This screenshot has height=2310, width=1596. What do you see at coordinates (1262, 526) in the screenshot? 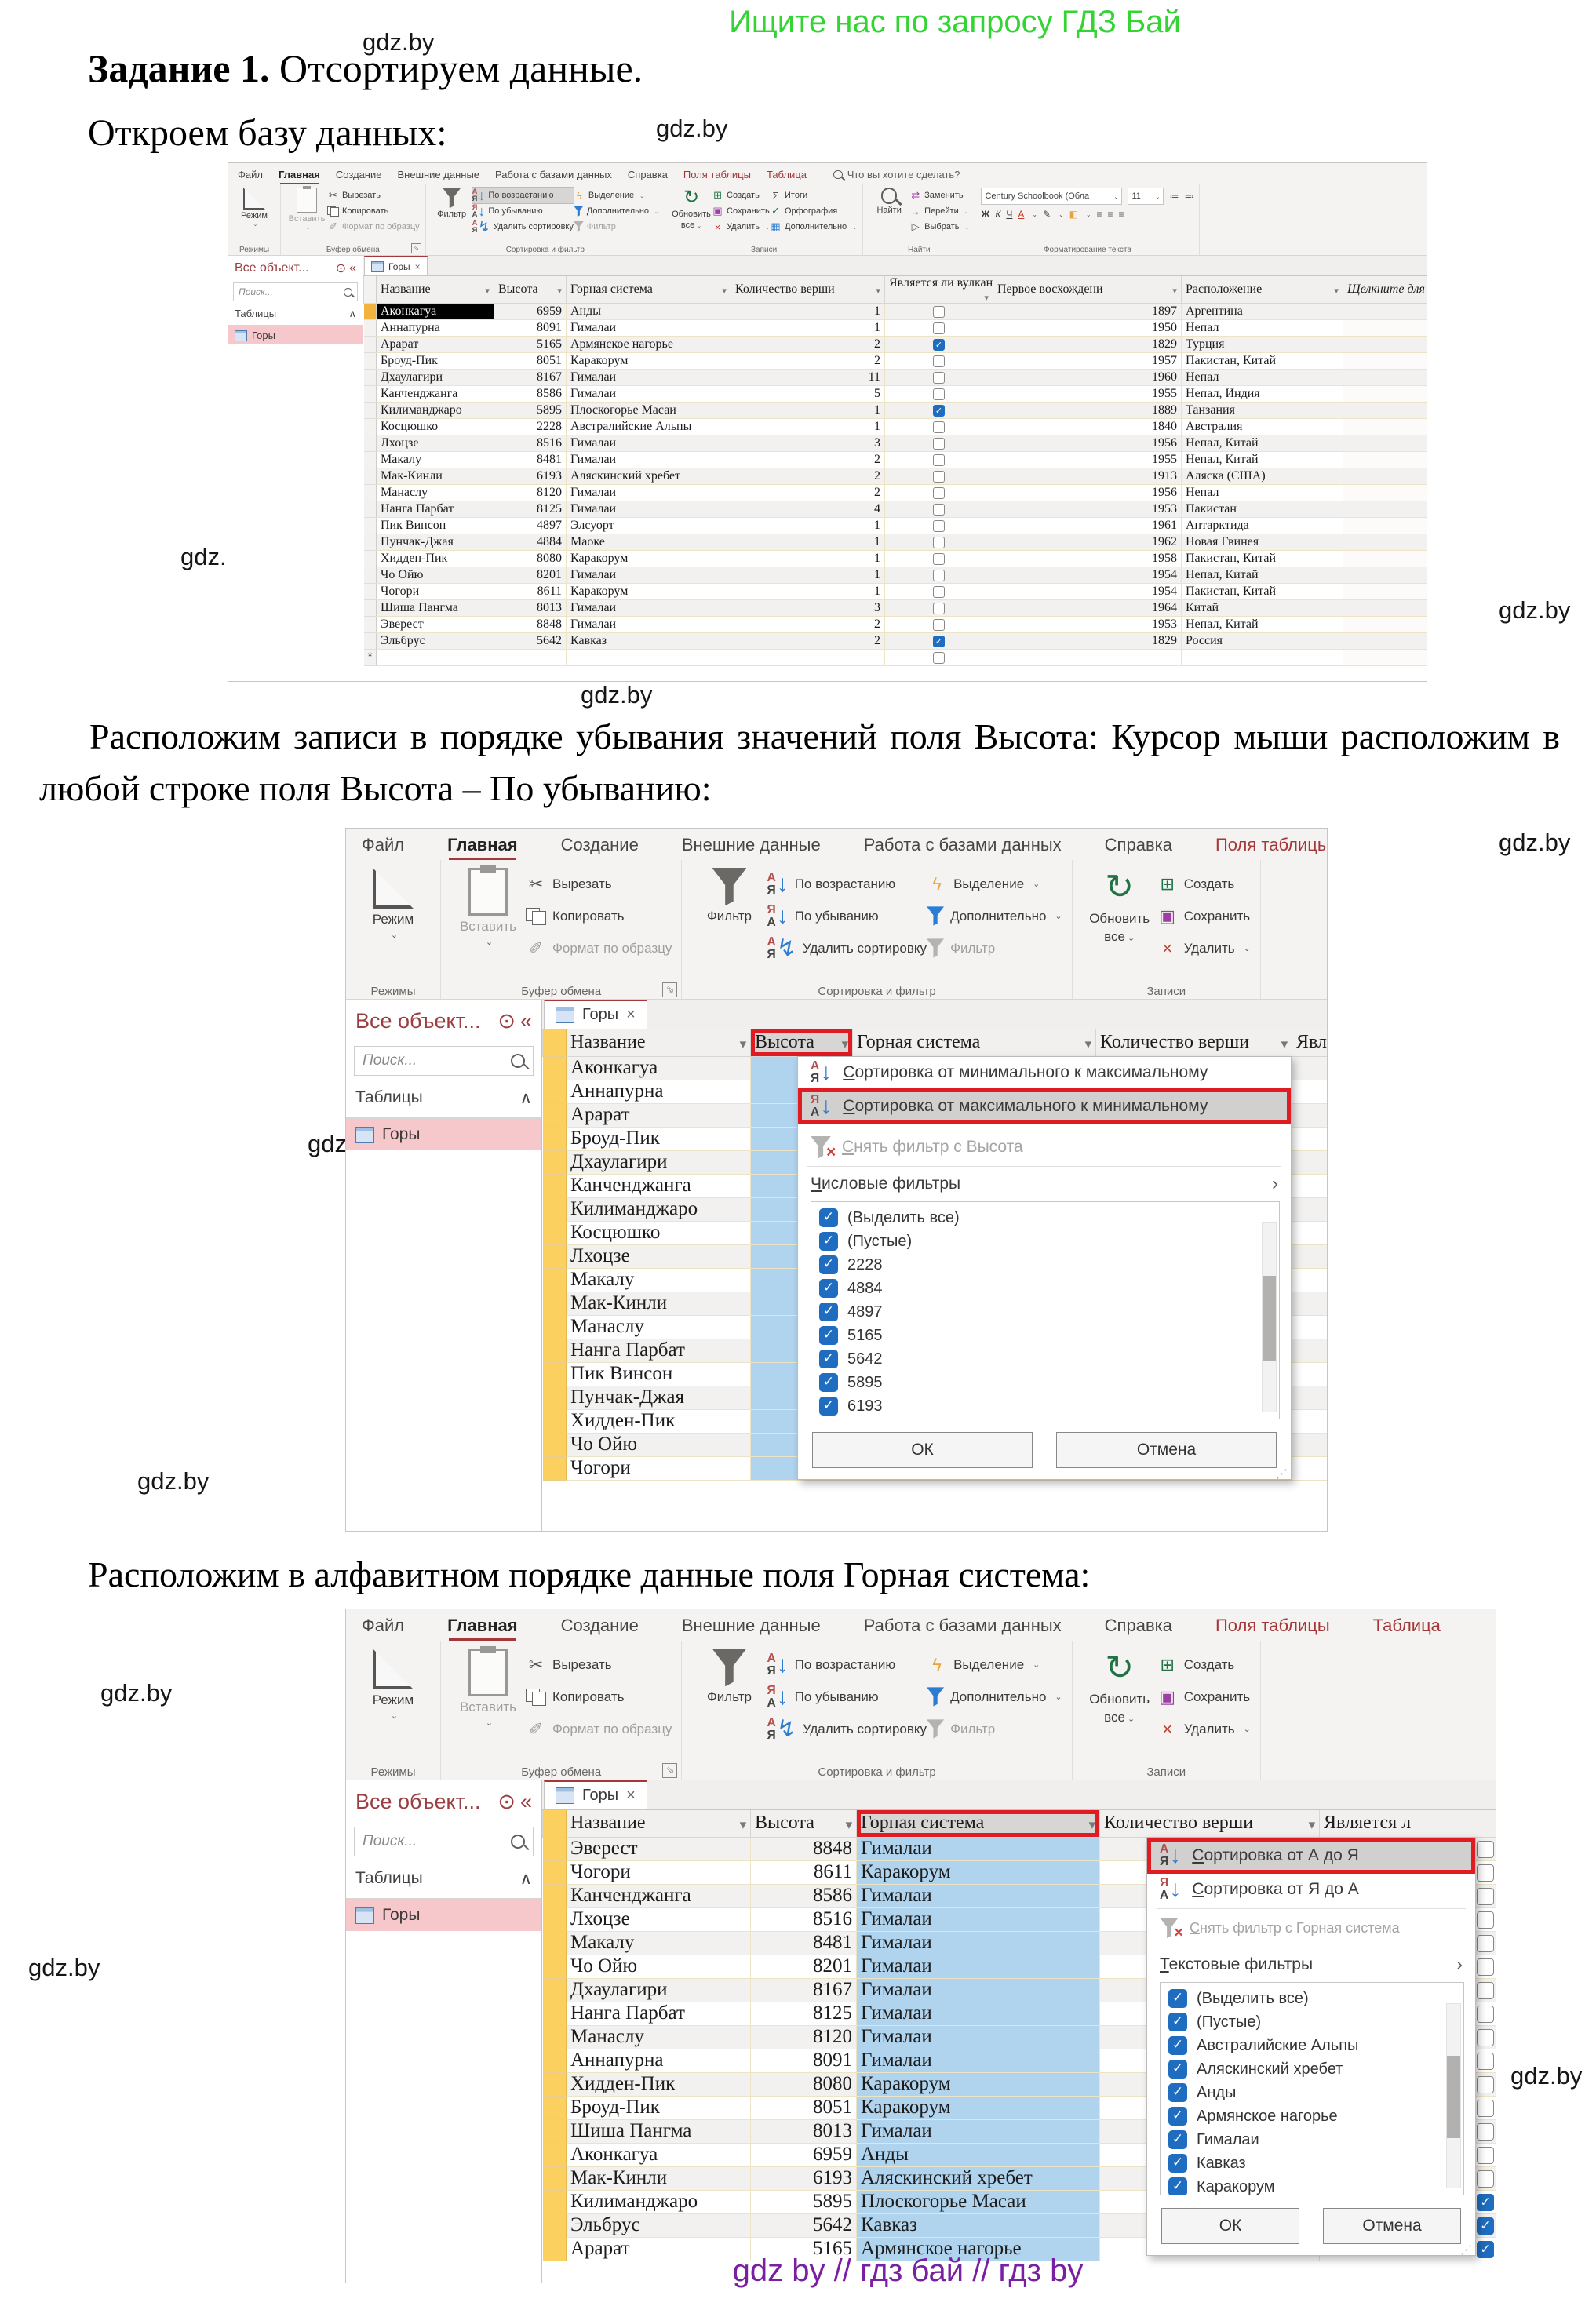
I see `cell-location: Антарктида` at bounding box center [1262, 526].